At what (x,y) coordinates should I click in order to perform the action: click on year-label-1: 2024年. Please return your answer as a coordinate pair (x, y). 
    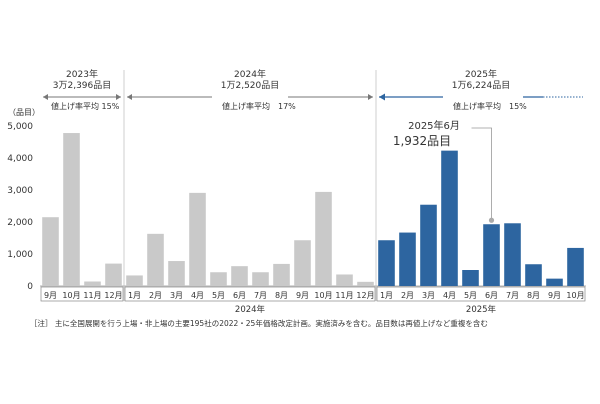
    Looking at the image, I should click on (250, 309).